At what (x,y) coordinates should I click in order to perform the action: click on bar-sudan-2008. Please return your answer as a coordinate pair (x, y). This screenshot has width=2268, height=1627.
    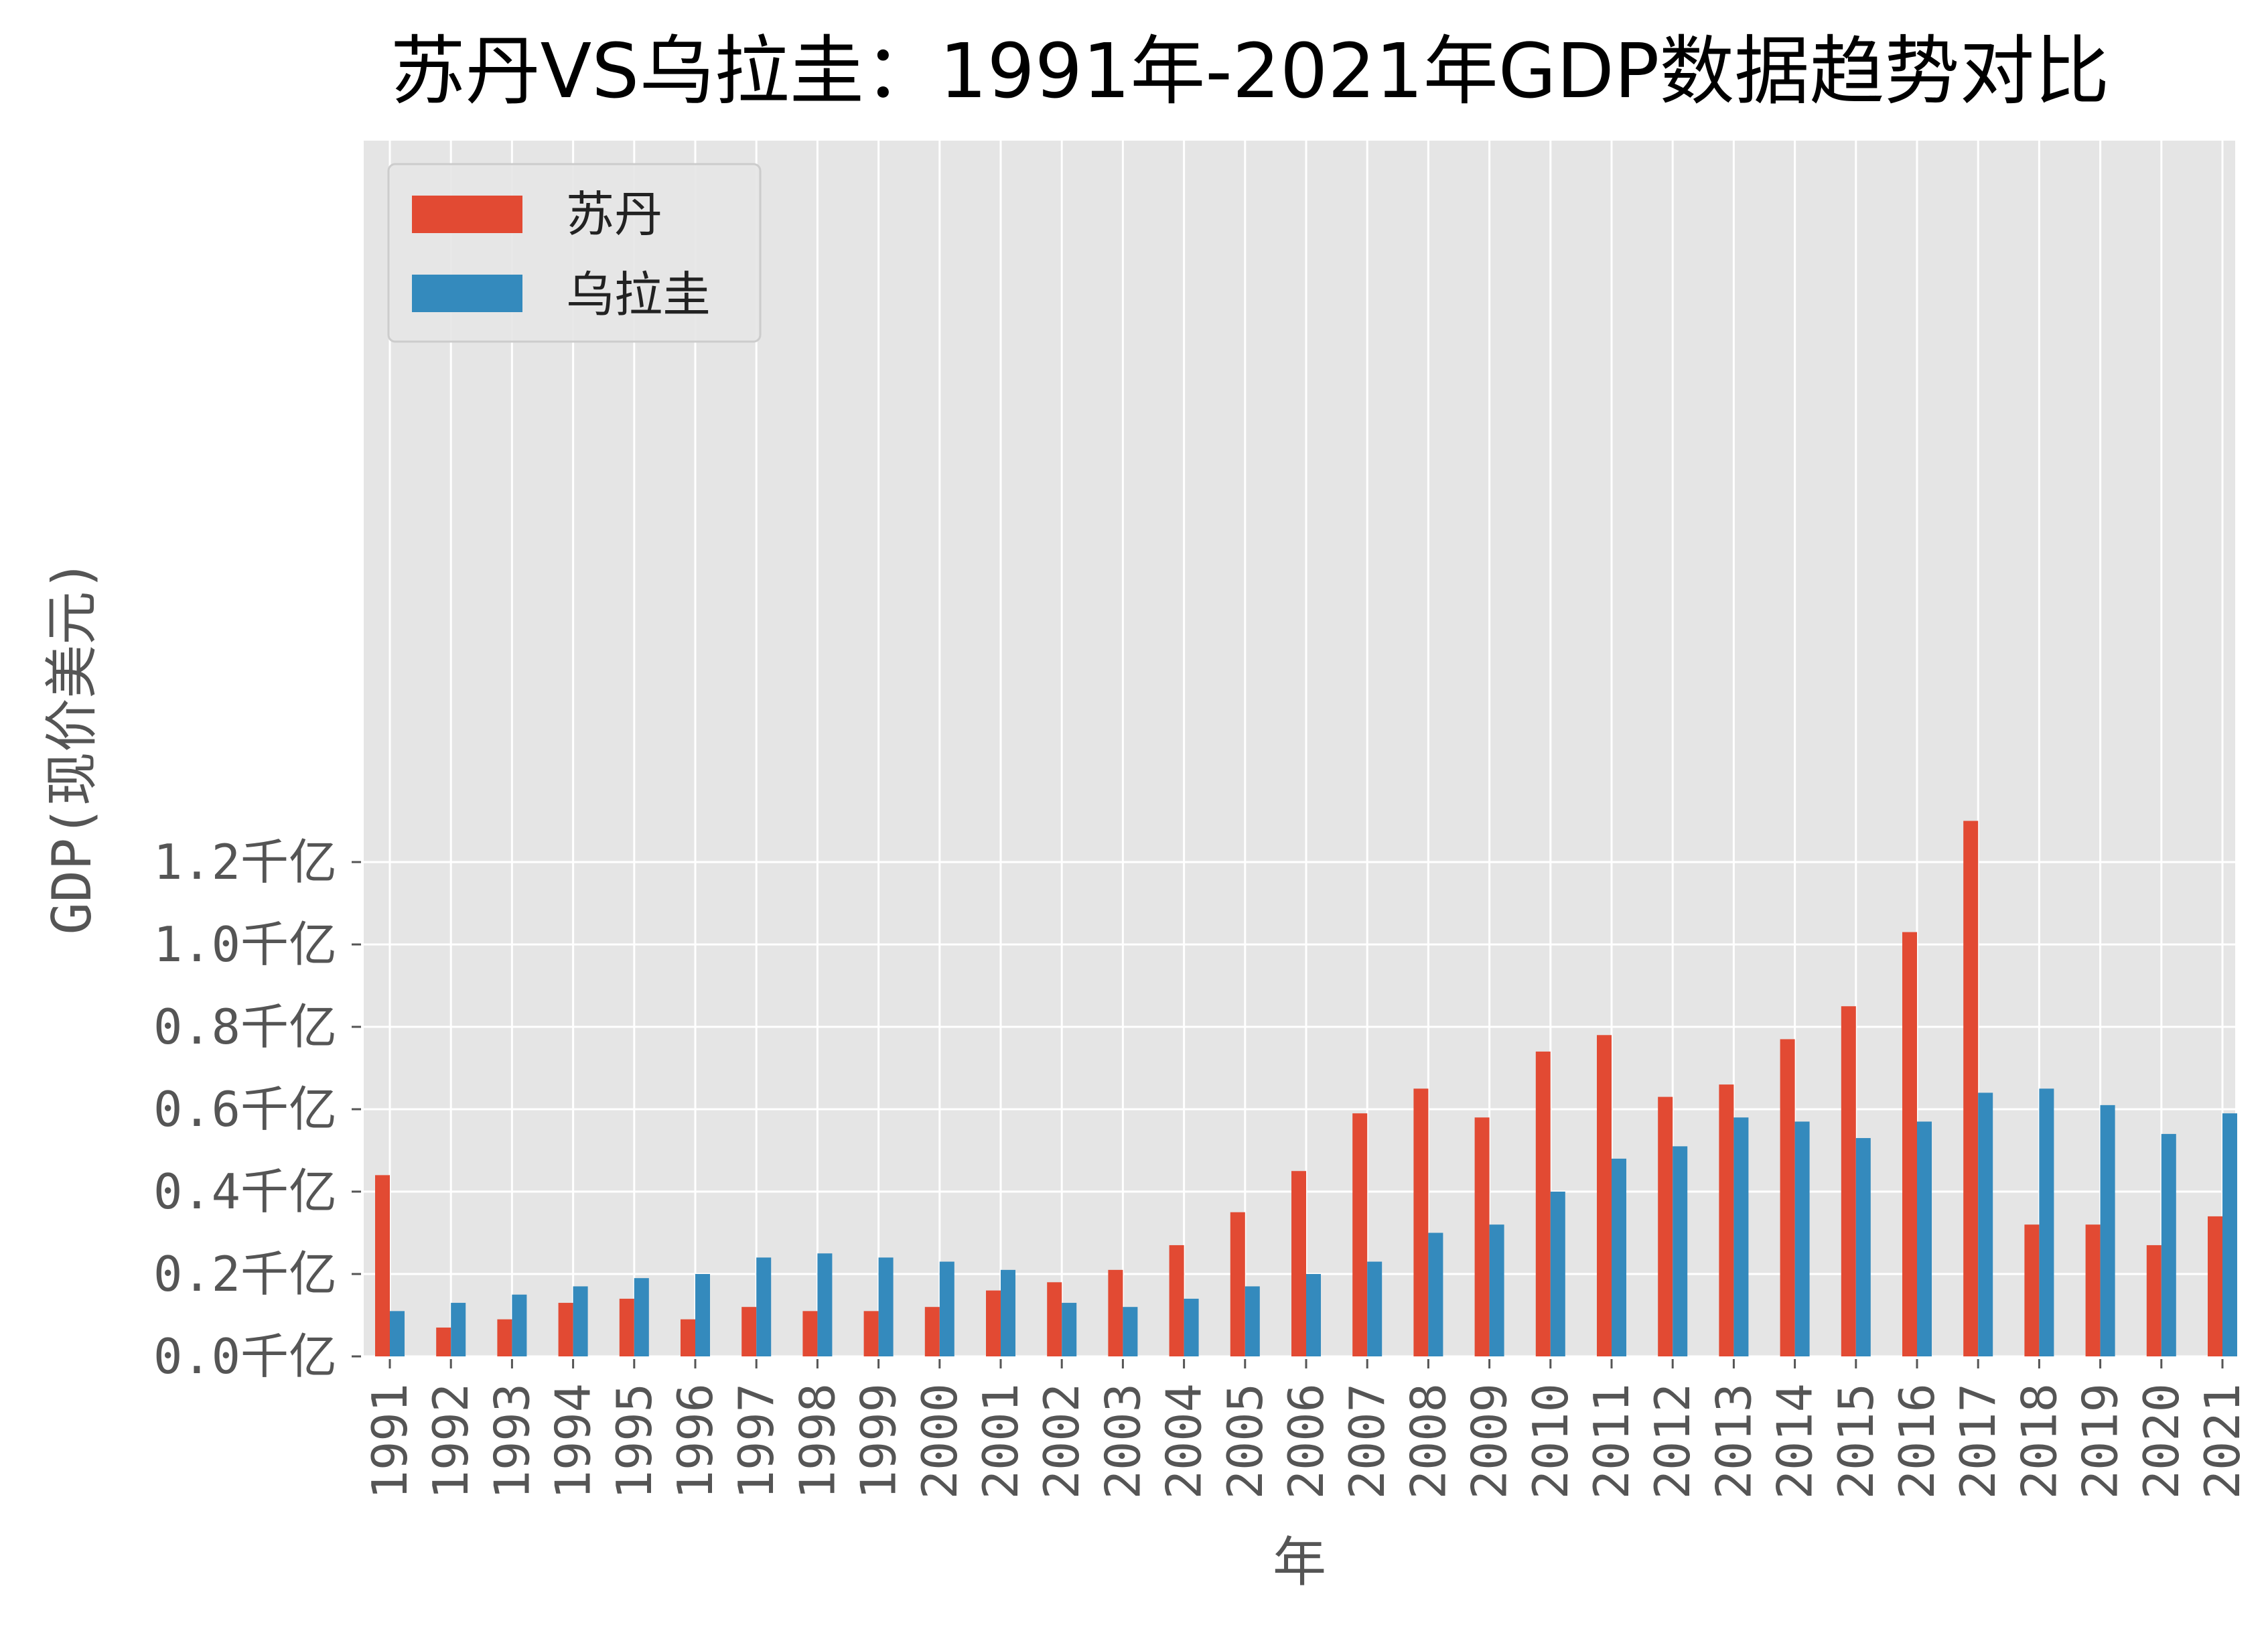
    Looking at the image, I should click on (1421, 1222).